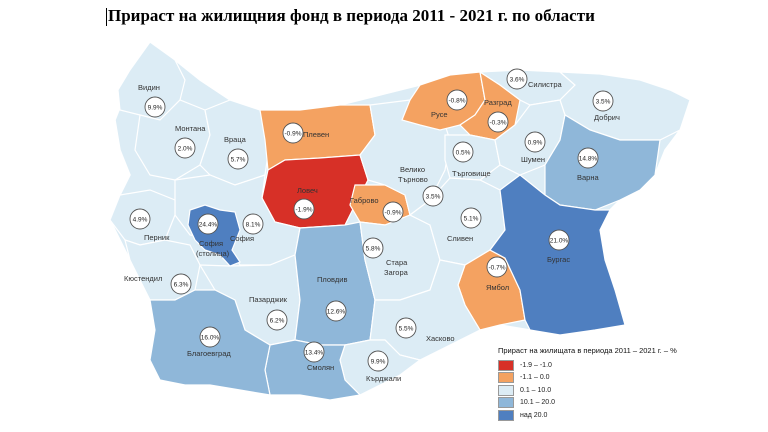  Describe the element at coordinates (545, 84) in the screenshot. I see `label-silistra: Силистра` at that location.